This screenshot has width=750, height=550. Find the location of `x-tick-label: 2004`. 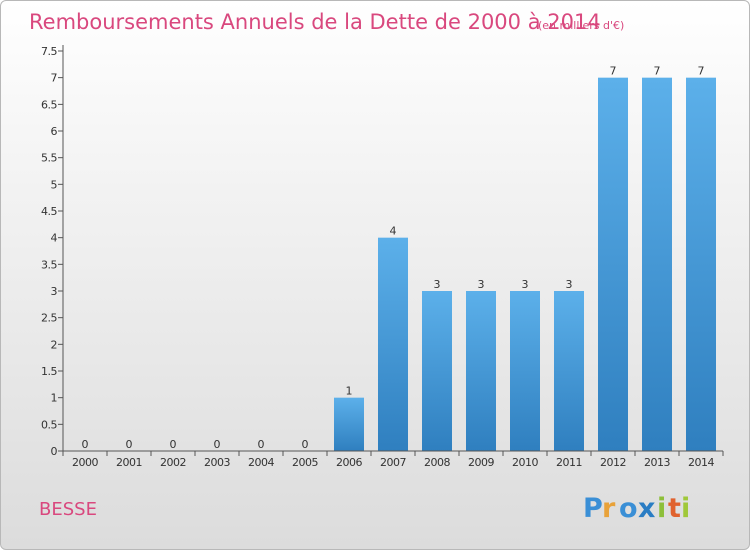

x-tick-label: 2004 is located at coordinates (261, 462).